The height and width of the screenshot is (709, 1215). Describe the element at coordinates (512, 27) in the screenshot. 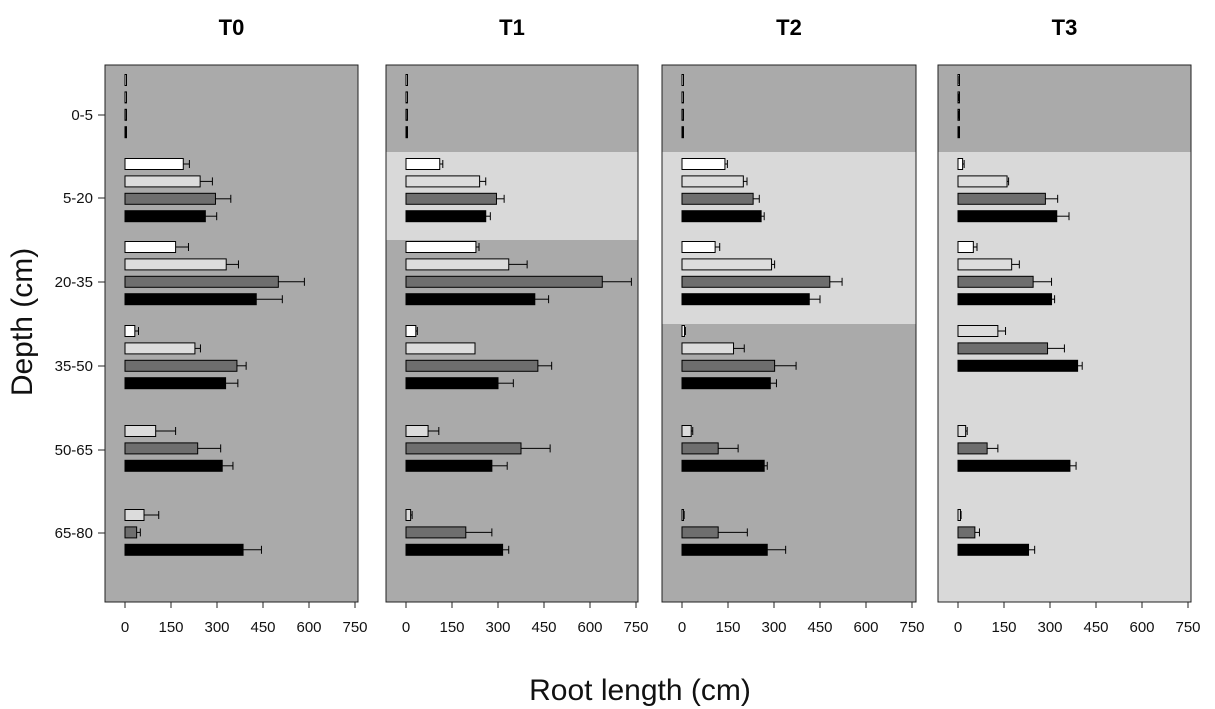

I see `panel-title: T1` at that location.